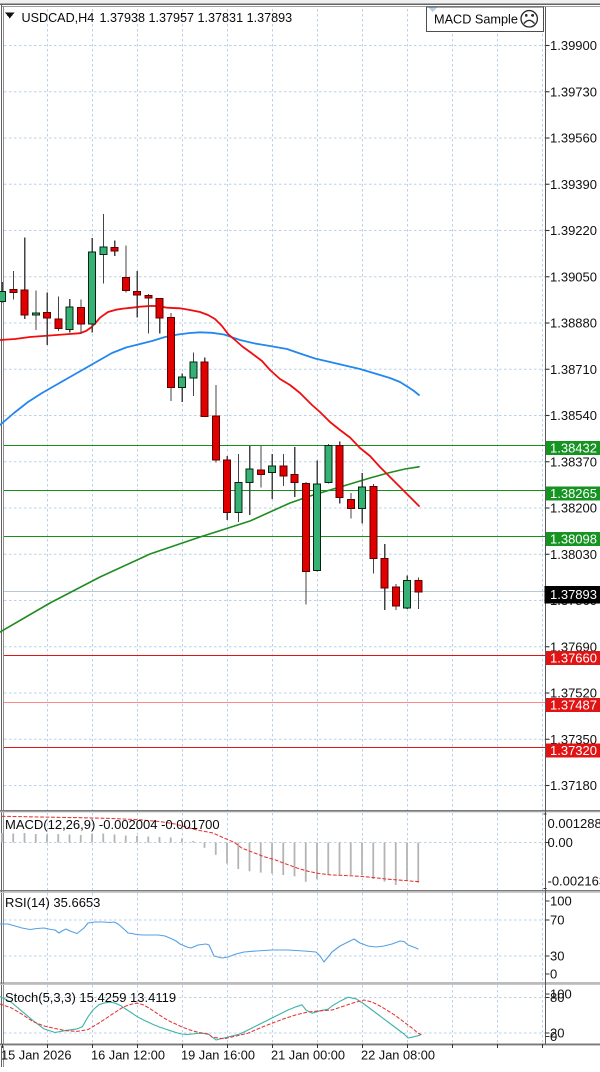  Describe the element at coordinates (574, 823) in the screenshot. I see `svg-text: 0.001288` at that location.